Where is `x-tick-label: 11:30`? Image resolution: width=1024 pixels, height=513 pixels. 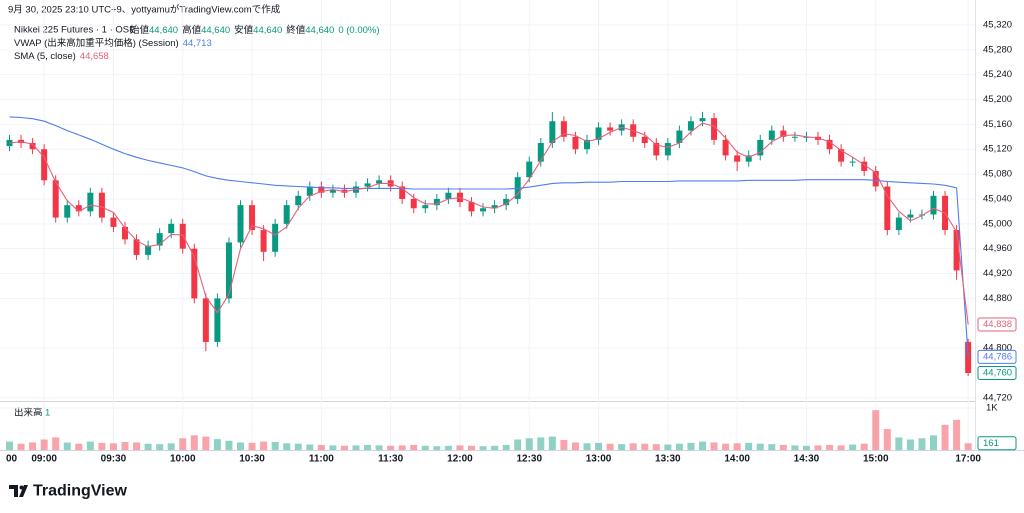
x-tick-label: 11:30 is located at coordinates (390, 459).